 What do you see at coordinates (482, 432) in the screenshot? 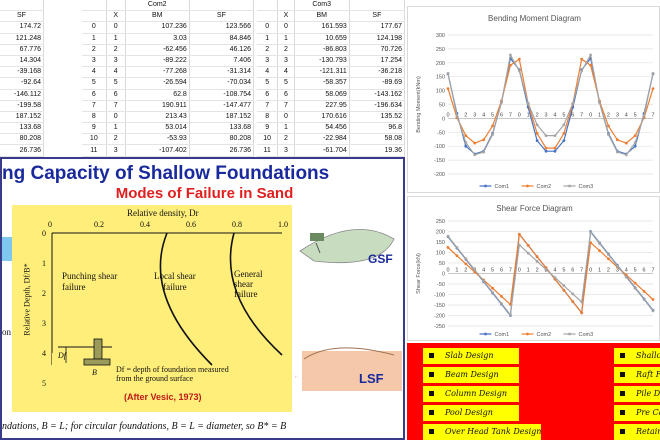
I see `service-item: Over Head Tank Design` at bounding box center [482, 432].